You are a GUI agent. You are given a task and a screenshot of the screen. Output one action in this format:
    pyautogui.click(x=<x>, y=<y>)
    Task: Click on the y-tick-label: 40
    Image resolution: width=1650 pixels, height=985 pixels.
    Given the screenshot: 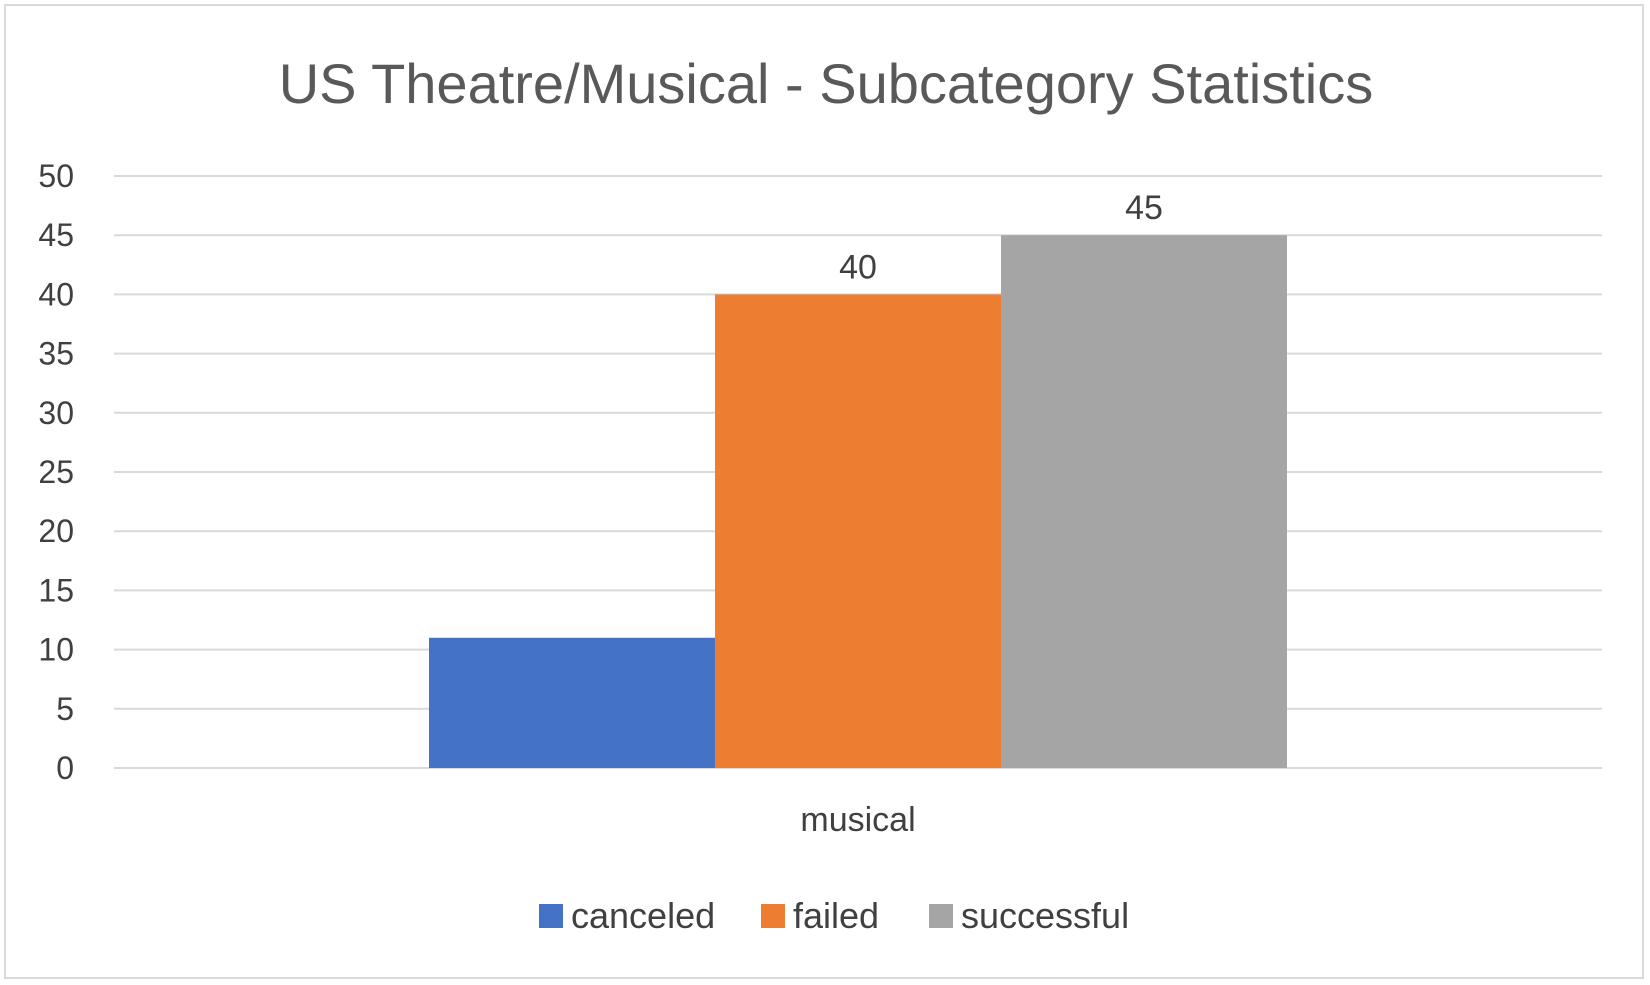 What is the action you would take?
    pyautogui.click(x=56, y=294)
    